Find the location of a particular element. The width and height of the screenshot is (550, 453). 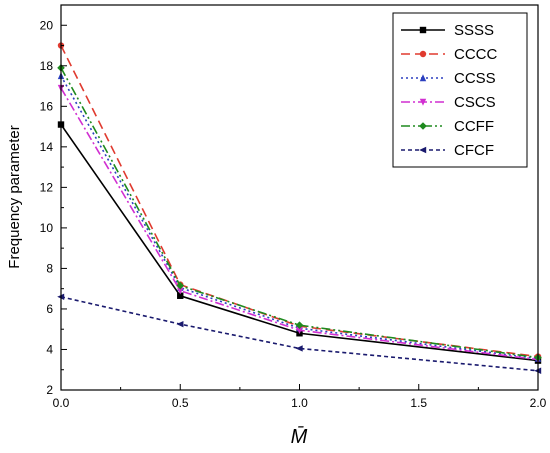

legend-label-ssss: SSSS is located at coordinates (474, 30).